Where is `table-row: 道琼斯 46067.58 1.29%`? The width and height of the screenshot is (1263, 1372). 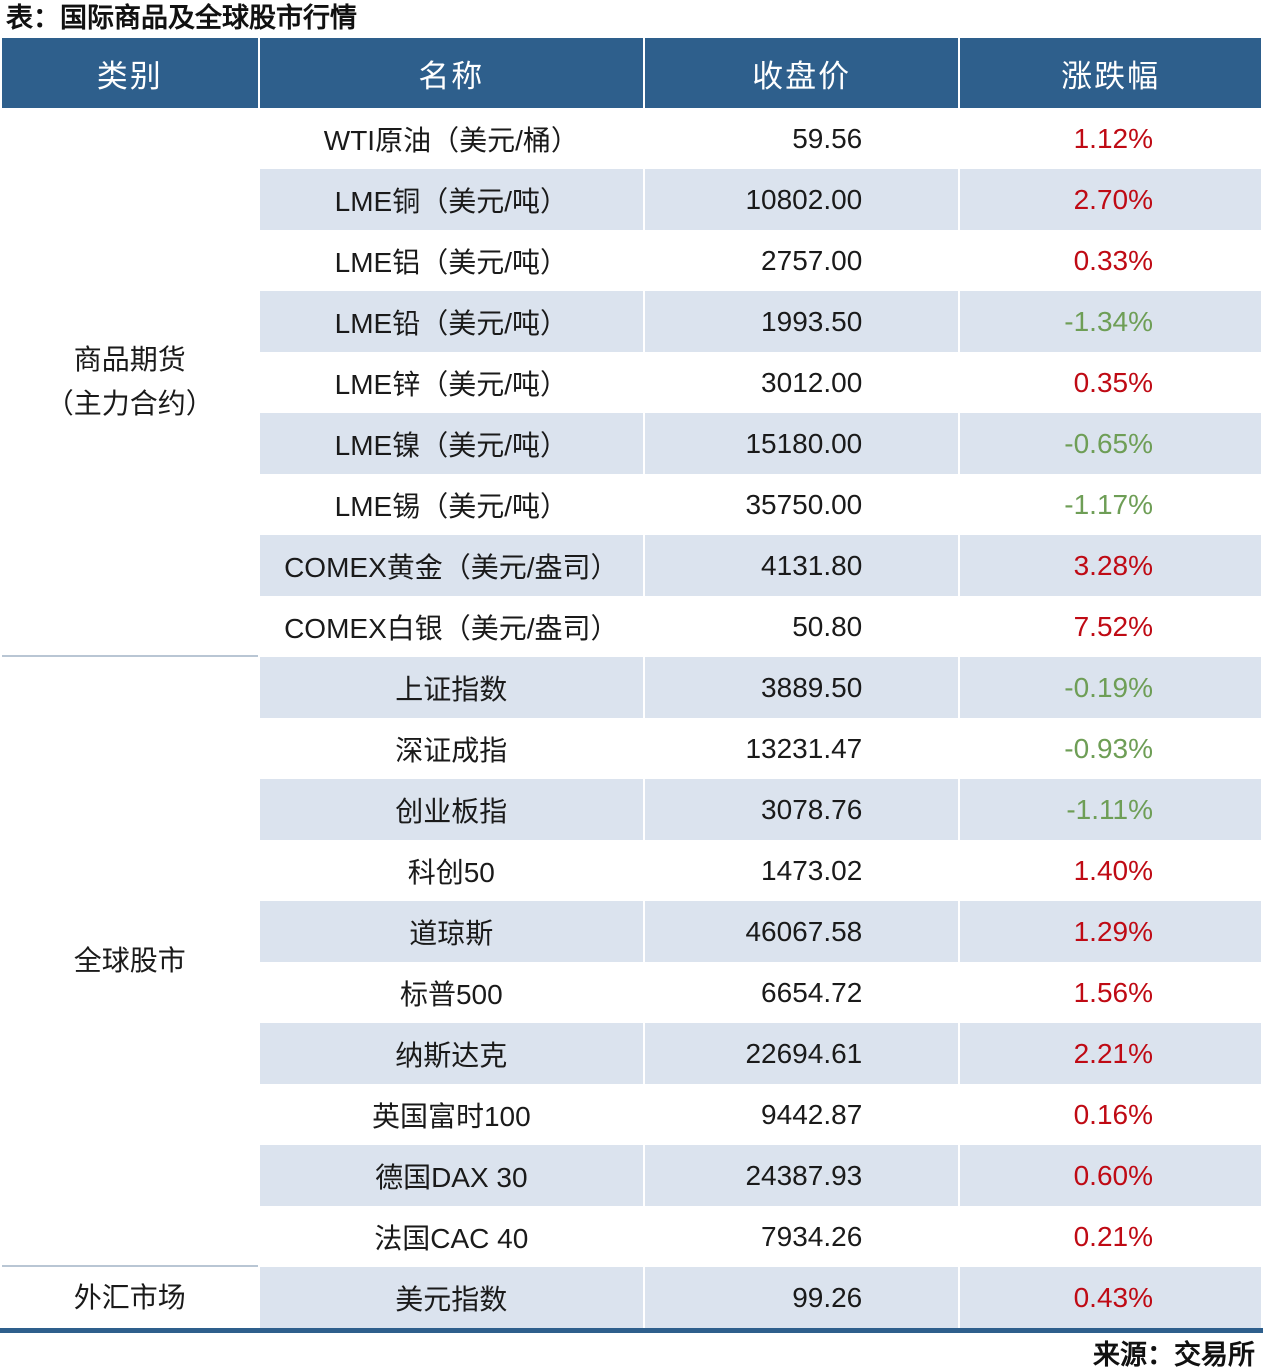
table-row: 道琼斯 46067.58 1.29% is located at coordinates (631, 931).